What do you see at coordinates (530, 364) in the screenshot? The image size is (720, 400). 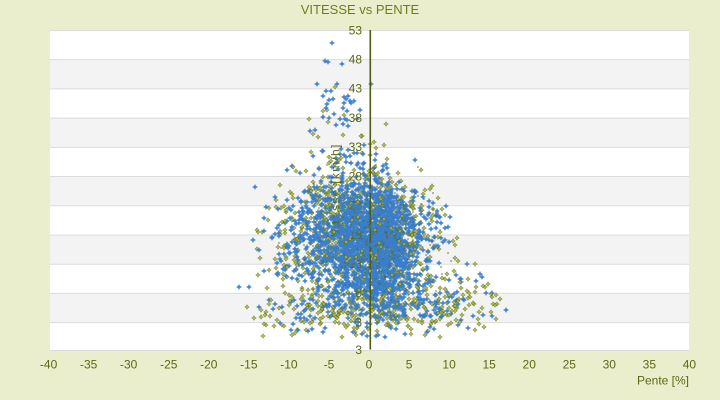 I see `svg-text: 20` at bounding box center [530, 364].